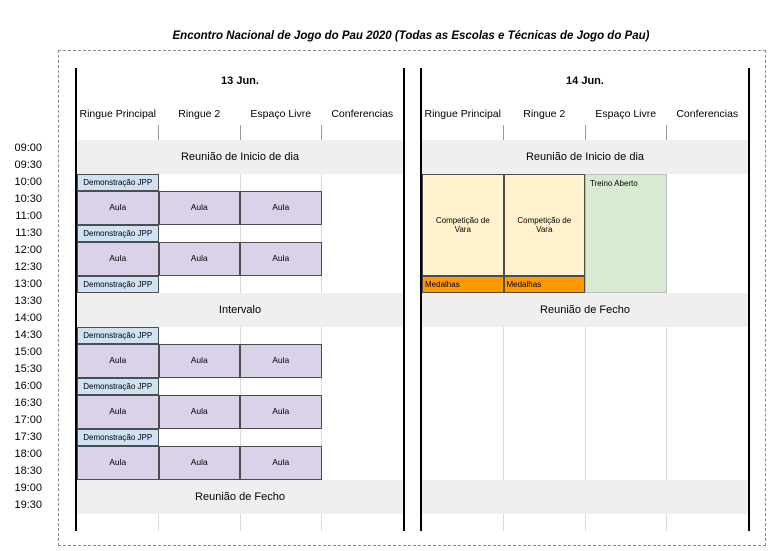  I want to click on event-label: Treino Aberto, so click(614, 183).